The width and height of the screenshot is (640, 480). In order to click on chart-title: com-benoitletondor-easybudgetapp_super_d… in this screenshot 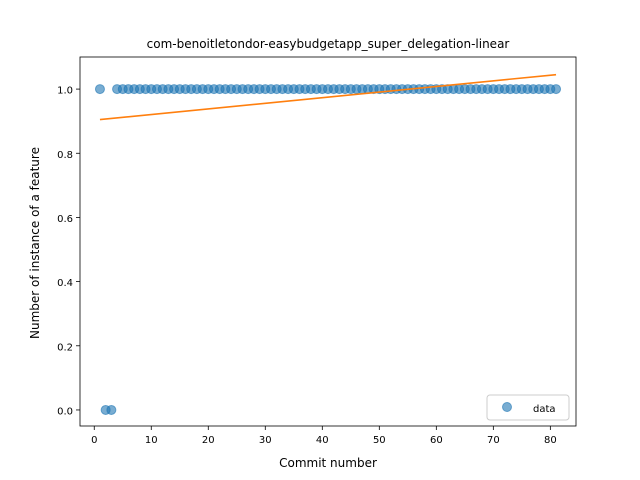, I will do `click(328, 44)`.